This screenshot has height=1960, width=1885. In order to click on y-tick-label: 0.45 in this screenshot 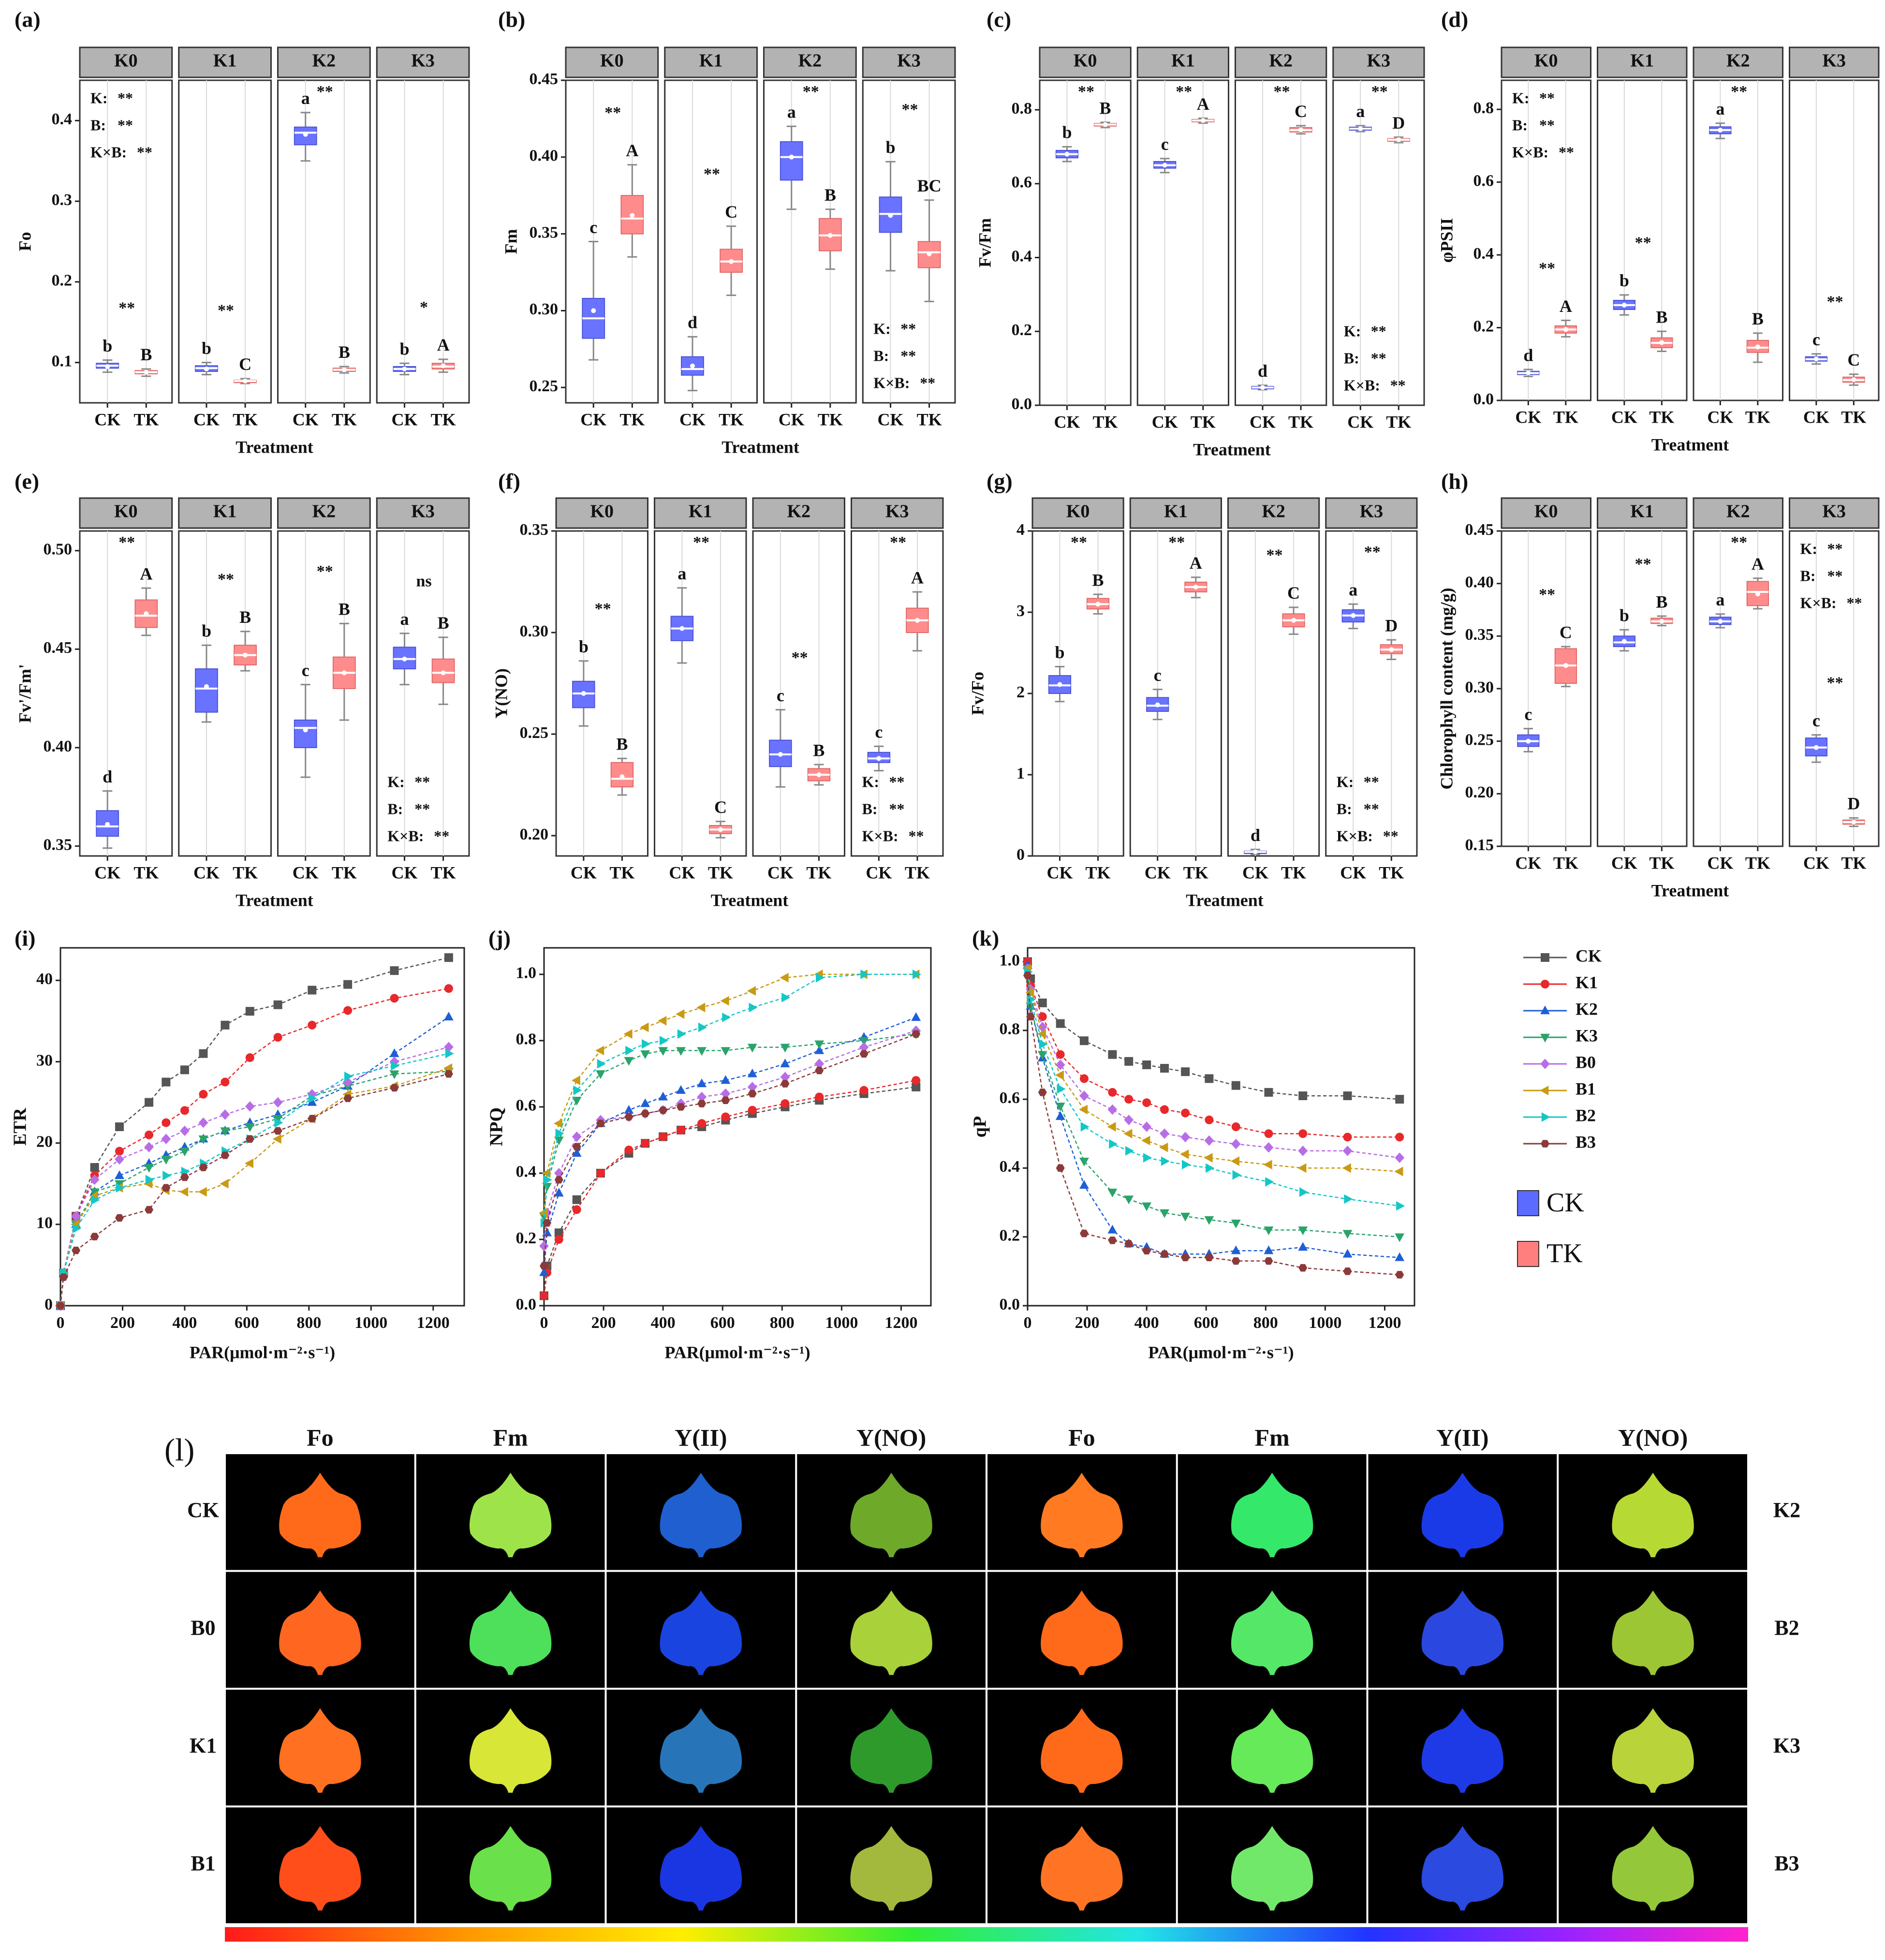, I will do `click(1479, 530)`.